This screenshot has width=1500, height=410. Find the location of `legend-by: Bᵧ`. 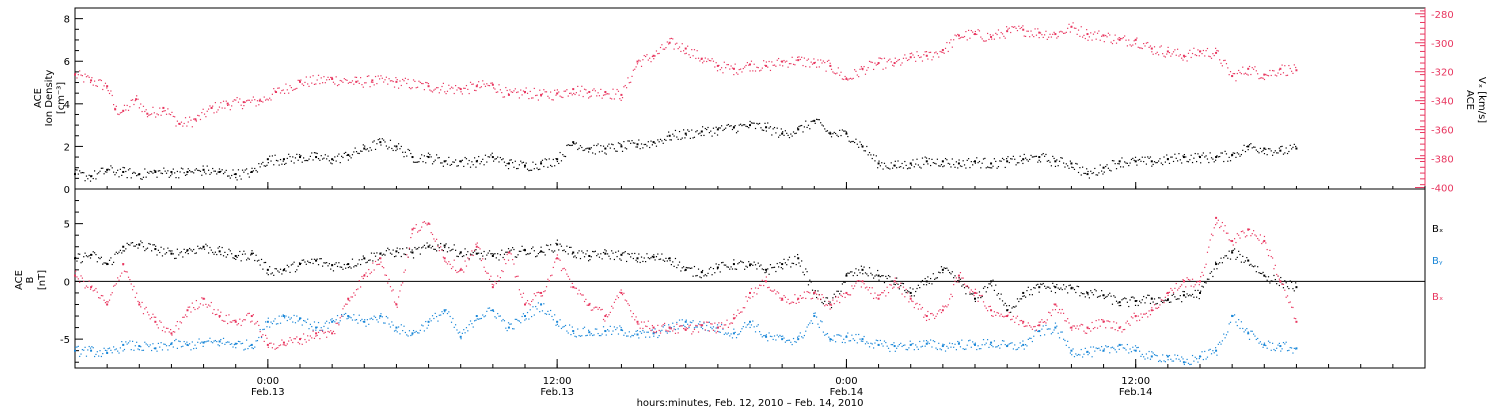

legend-by: Bᵧ is located at coordinates (1437, 261).